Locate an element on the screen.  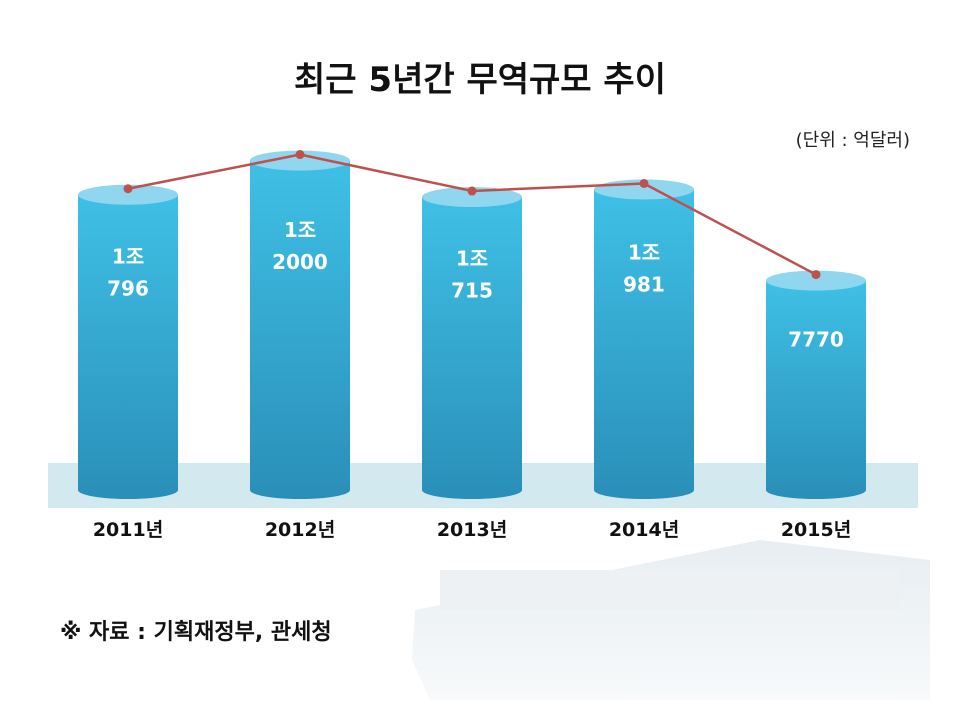
chart-title: 최근 5년간 무역규모 추이 is located at coordinates (480, 80).